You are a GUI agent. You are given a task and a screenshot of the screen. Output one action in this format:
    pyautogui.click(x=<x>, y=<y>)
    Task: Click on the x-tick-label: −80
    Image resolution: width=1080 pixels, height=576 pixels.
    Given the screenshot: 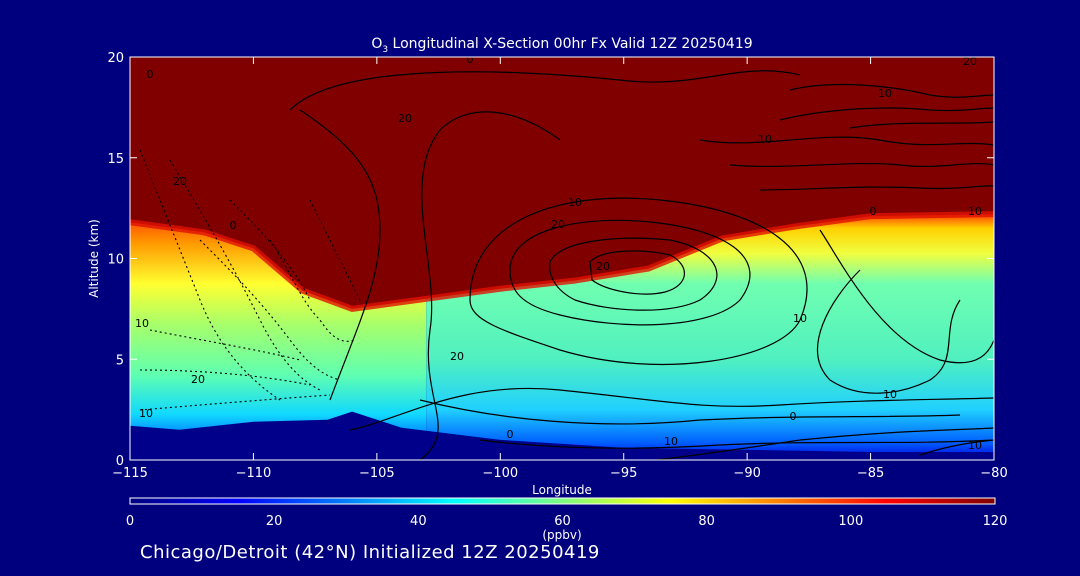 What is the action you would take?
    pyautogui.click(x=993, y=473)
    